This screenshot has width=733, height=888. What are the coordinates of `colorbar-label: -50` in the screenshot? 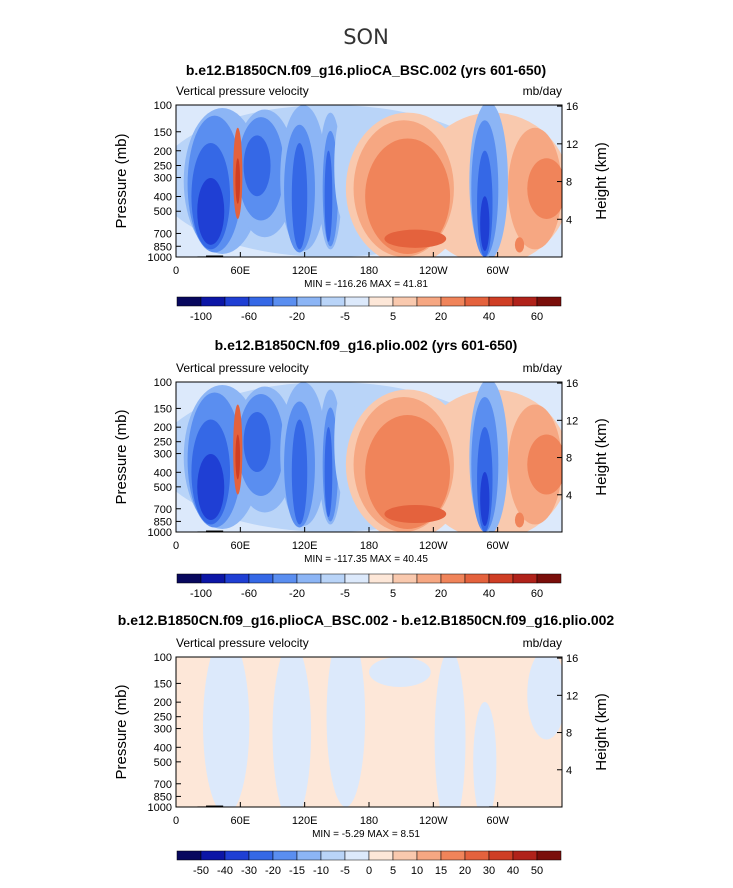 It's located at (201, 871).